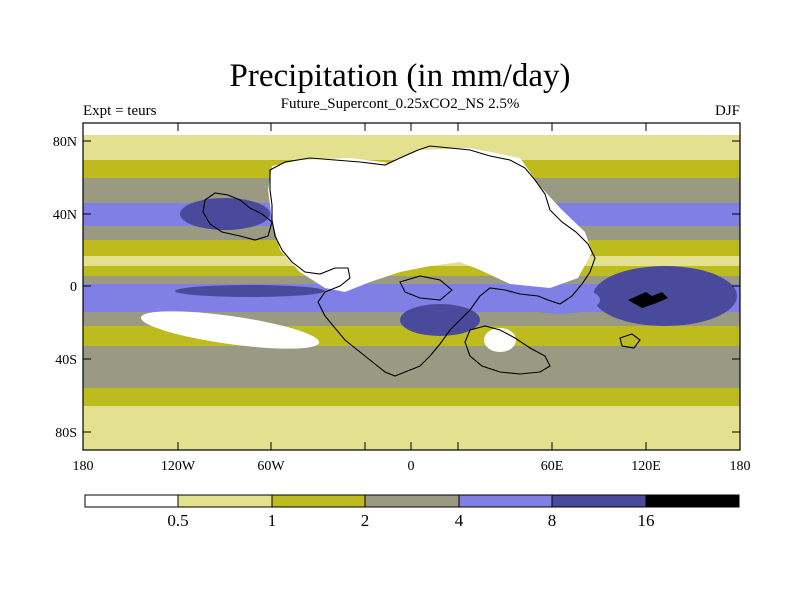 The image size is (800, 600). I want to click on lon-tick-label-6: 180, so click(740, 466).